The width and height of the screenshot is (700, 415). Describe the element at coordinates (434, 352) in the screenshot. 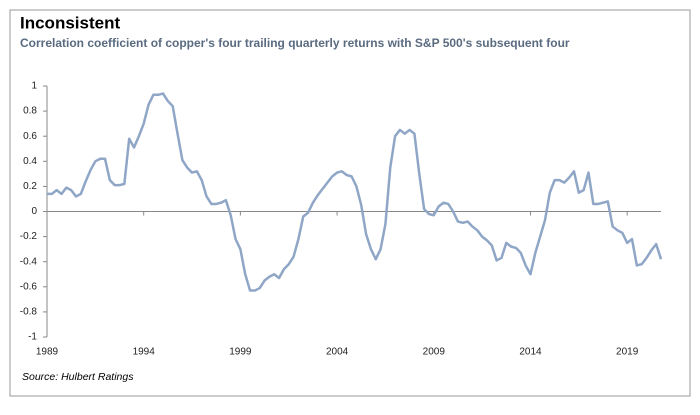

I see `x-tick-label: 2009` at that location.